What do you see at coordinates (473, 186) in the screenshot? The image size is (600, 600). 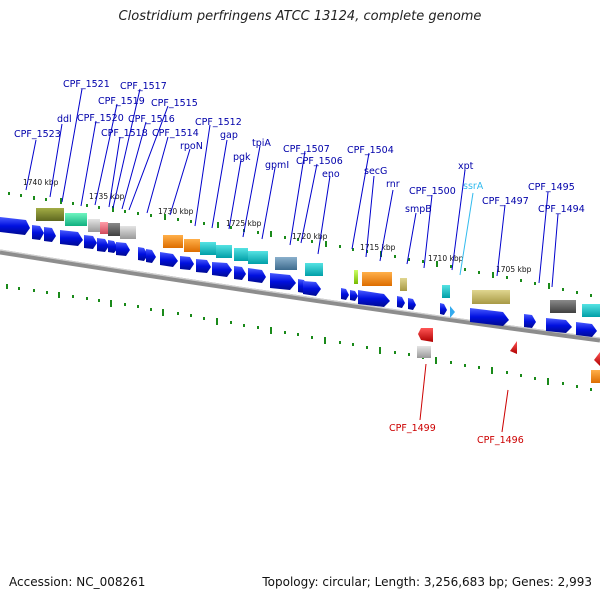 I see `gene-label-rna: ssrA` at bounding box center [473, 186].